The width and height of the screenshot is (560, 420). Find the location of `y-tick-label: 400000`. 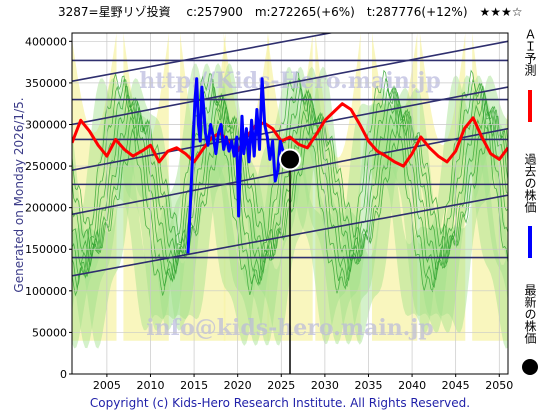

y-tick-label: 400000 is located at coordinates (46, 41).